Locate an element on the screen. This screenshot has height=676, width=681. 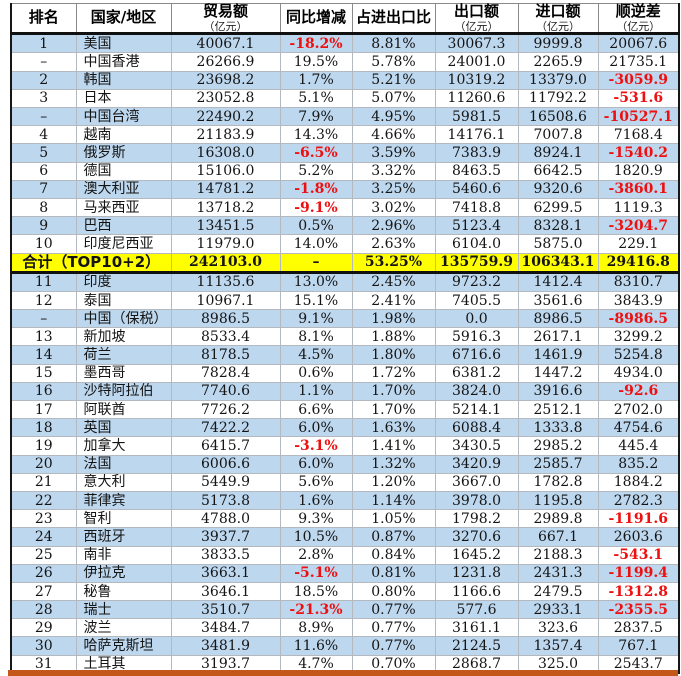
yoy-cell: 1.7% is located at coordinates (316, 80).